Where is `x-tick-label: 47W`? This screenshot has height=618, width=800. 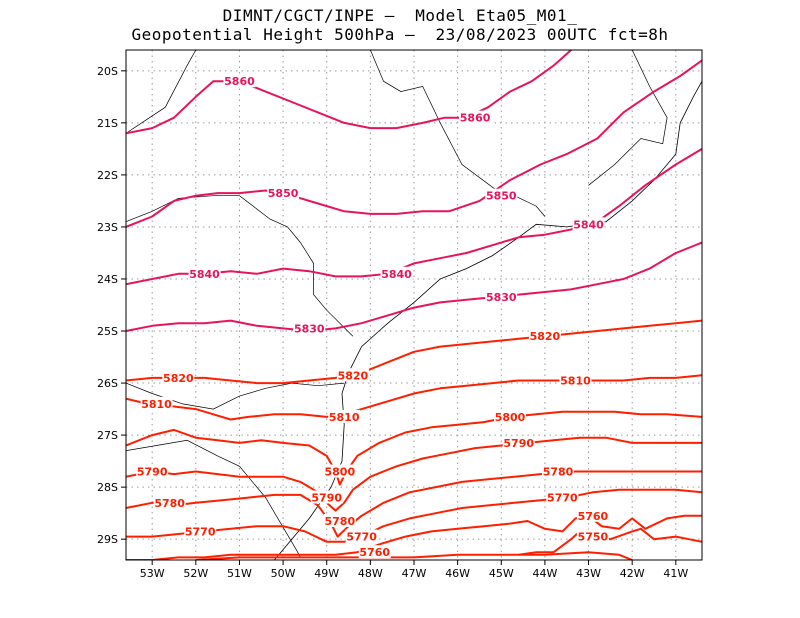
x-tick-label: 47W is located at coordinates (414, 573).